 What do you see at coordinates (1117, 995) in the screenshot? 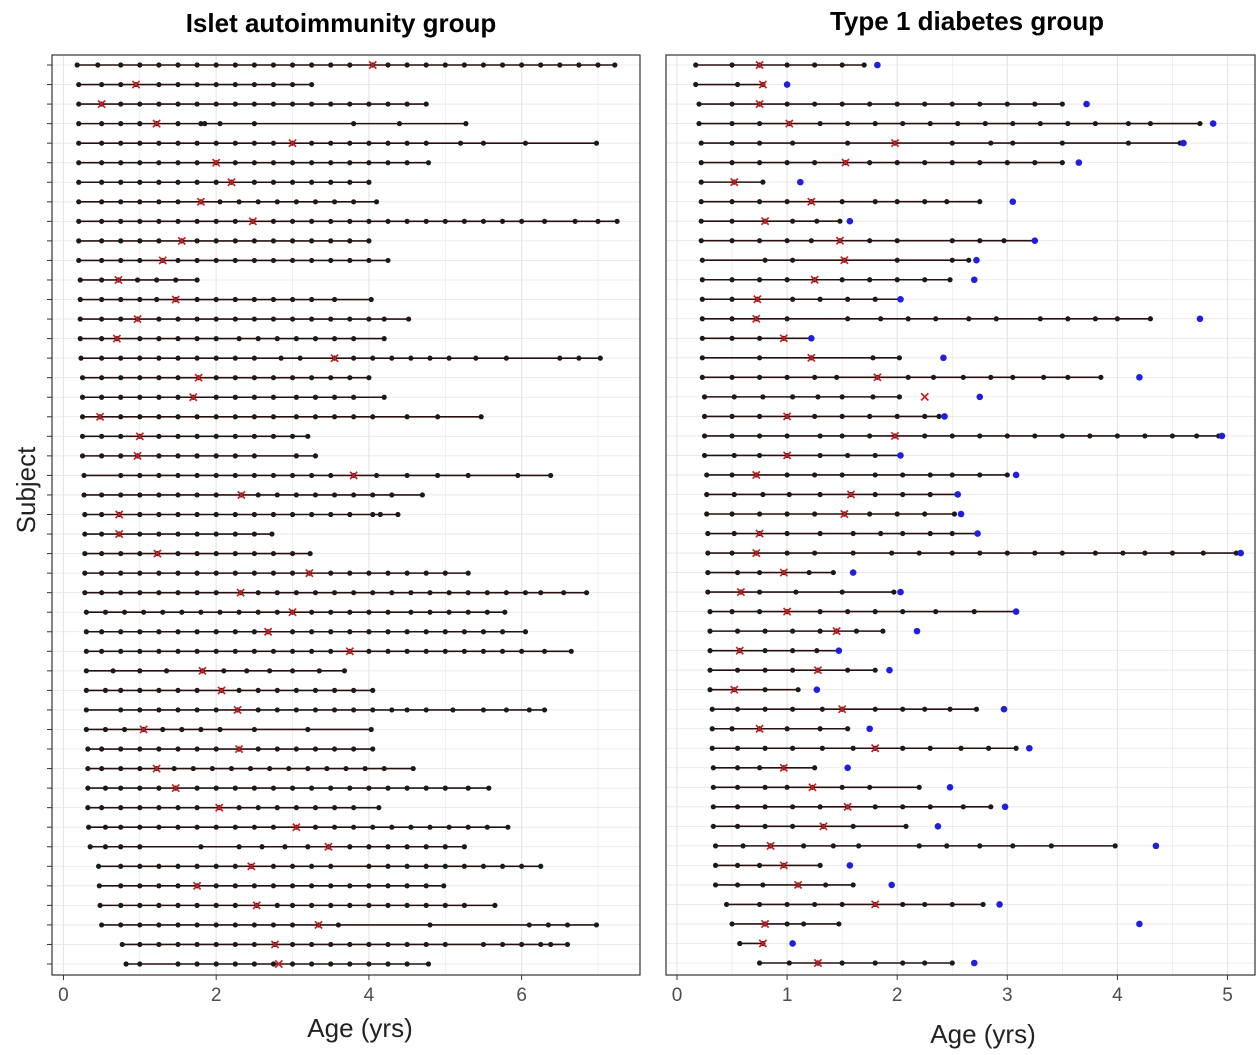
I see `x-tick-label: 4` at bounding box center [1117, 995].